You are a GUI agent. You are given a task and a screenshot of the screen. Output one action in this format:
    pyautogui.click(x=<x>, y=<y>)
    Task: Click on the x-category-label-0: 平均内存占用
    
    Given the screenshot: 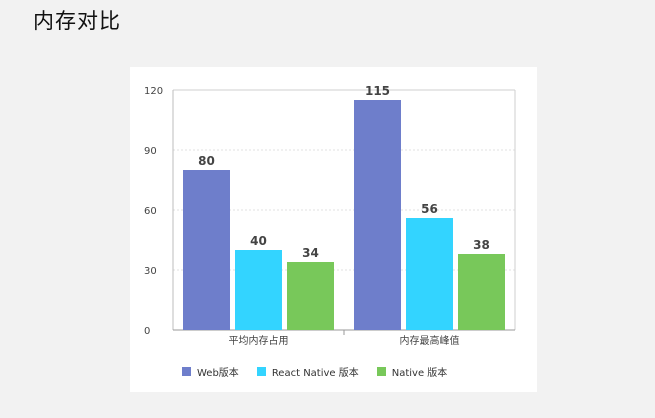 What is the action you would take?
    pyautogui.click(x=259, y=340)
    